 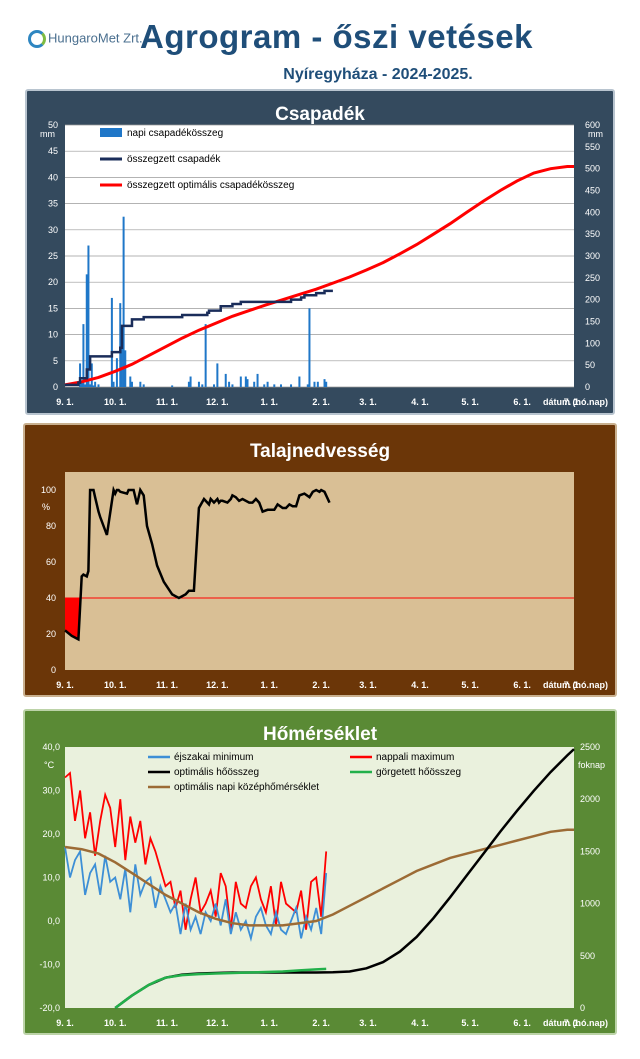 I want to click on legend-label: éjszakai minimum, so click(x=213, y=757).